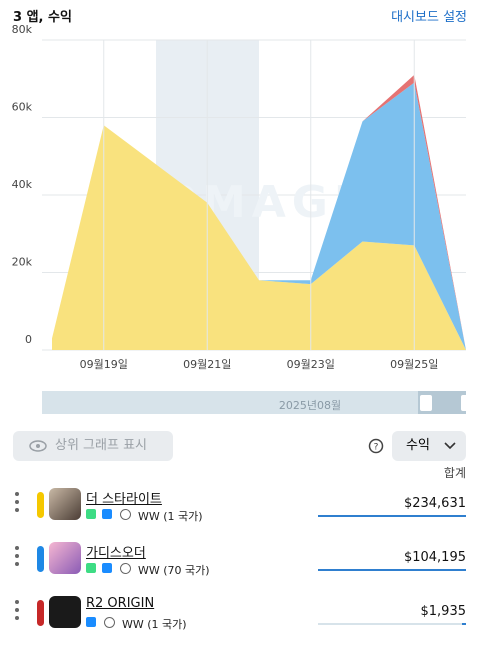 The image size is (480, 646). What do you see at coordinates (207, 364) in the screenshot?
I see `x-tick-label: 09월21일` at bounding box center [207, 364].